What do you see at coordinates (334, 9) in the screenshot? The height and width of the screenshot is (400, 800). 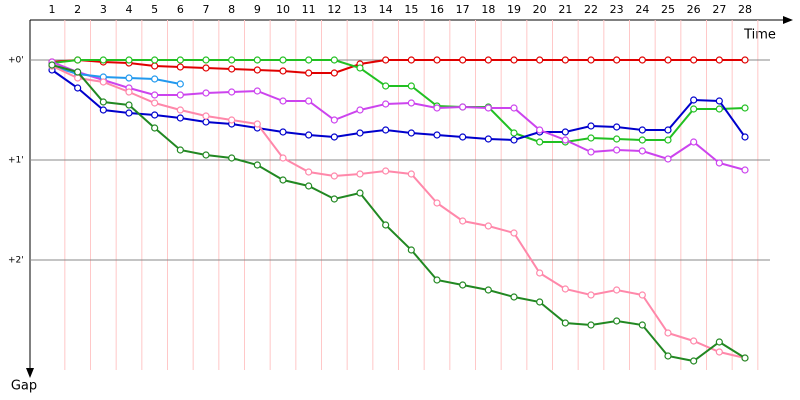 I see `x-tick-label: 12` at bounding box center [334, 9].